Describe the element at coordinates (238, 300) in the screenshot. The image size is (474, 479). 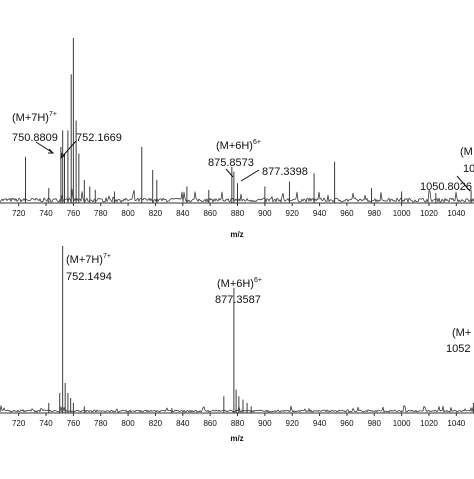
I see `annotation-bottom-mz-877: 877.3587` at that location.